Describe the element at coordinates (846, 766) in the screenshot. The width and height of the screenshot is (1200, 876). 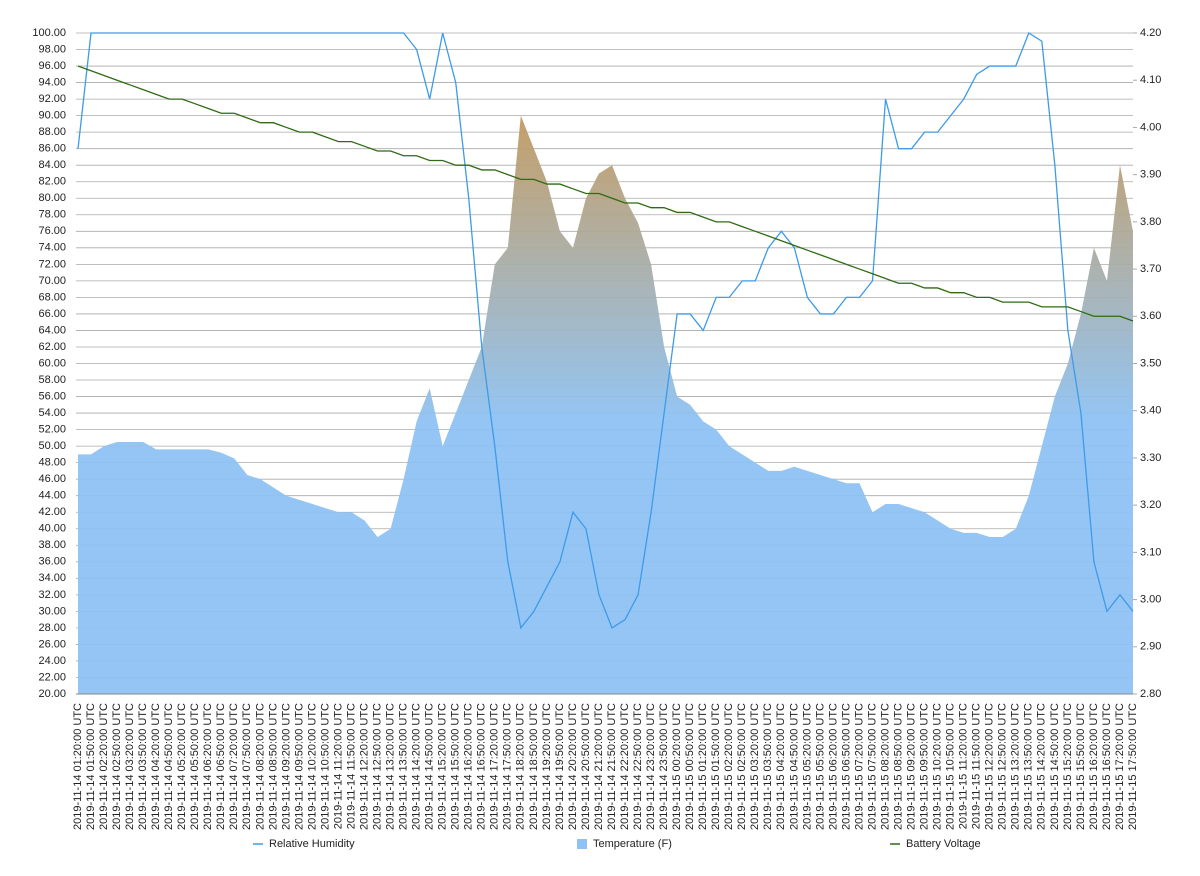
I see `x-tick-label: 2019-11-15 06:50:00 UTC` at that location.